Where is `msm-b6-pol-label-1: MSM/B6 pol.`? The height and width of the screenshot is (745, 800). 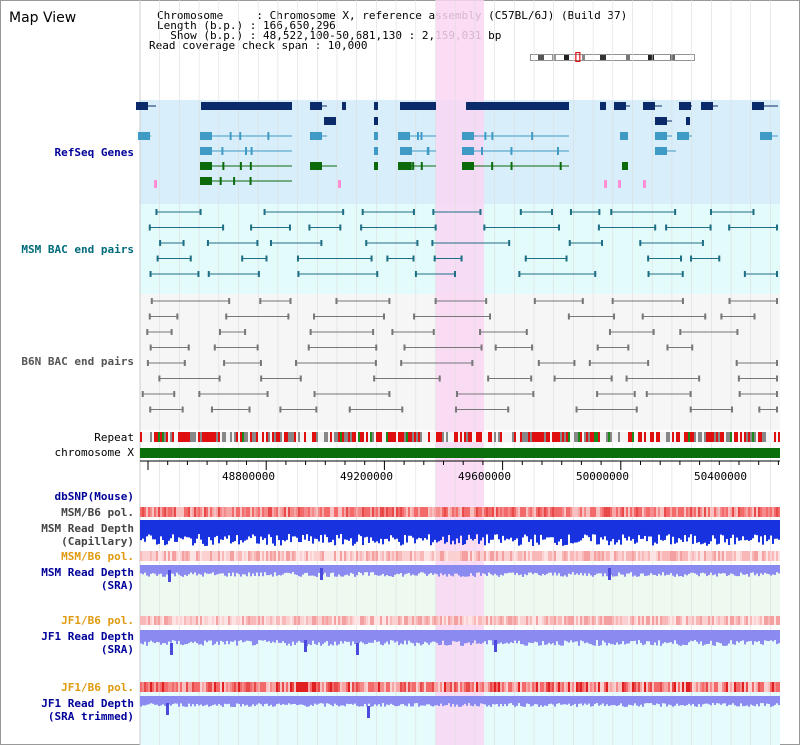 msm-b6-pol-label-1: MSM/B6 pol. is located at coordinates (97, 512).